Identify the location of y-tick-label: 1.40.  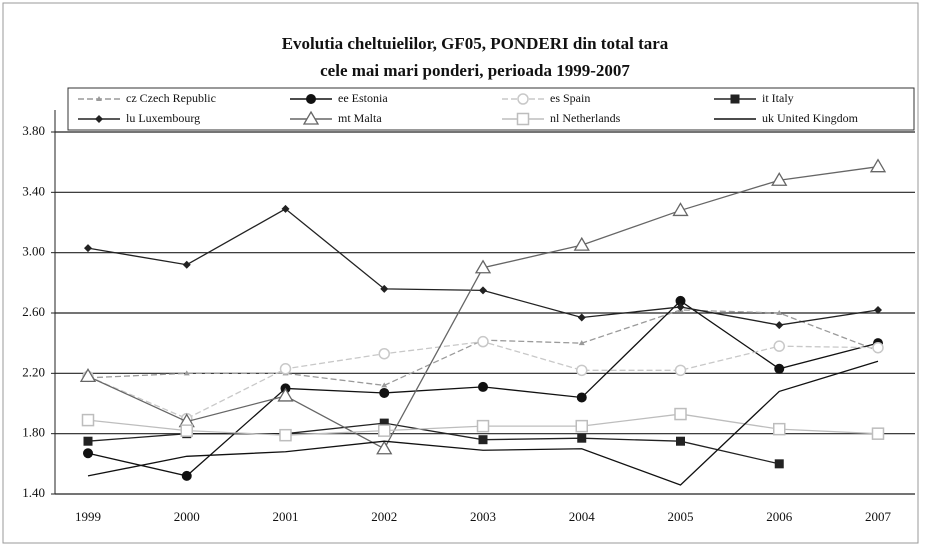
(33, 492).